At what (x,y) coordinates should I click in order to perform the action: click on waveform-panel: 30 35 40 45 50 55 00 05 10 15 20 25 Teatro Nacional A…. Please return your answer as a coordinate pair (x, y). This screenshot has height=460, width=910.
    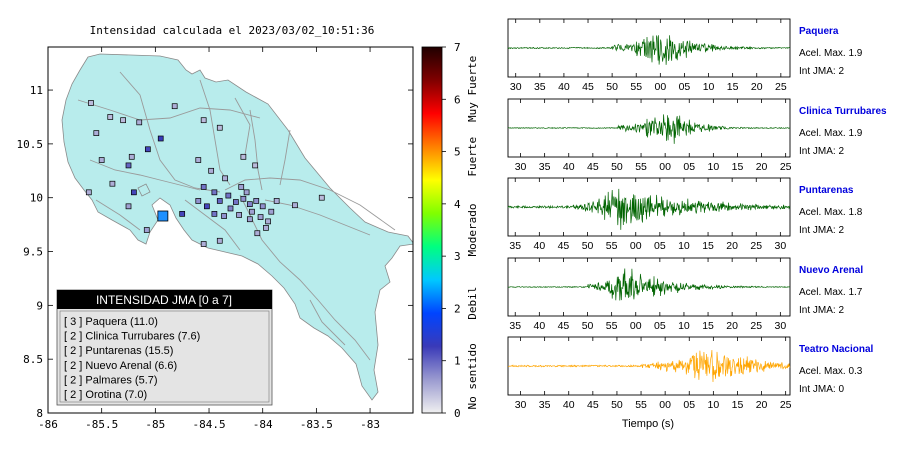
    Looking at the image, I should click on (690, 373).